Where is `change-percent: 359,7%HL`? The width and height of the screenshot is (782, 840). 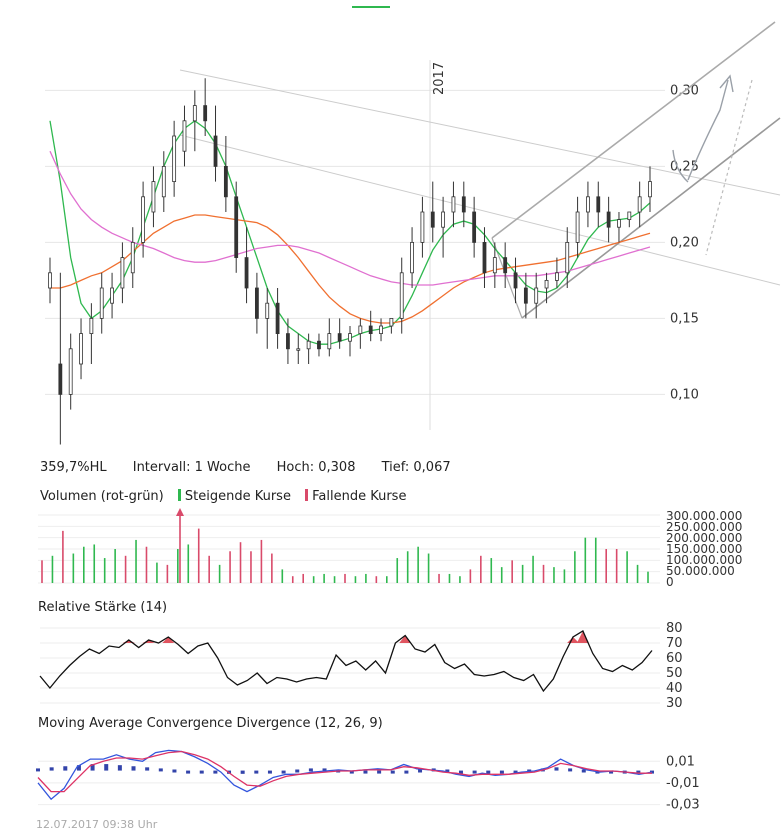 change-percent: 359,7%HL is located at coordinates (73, 467).